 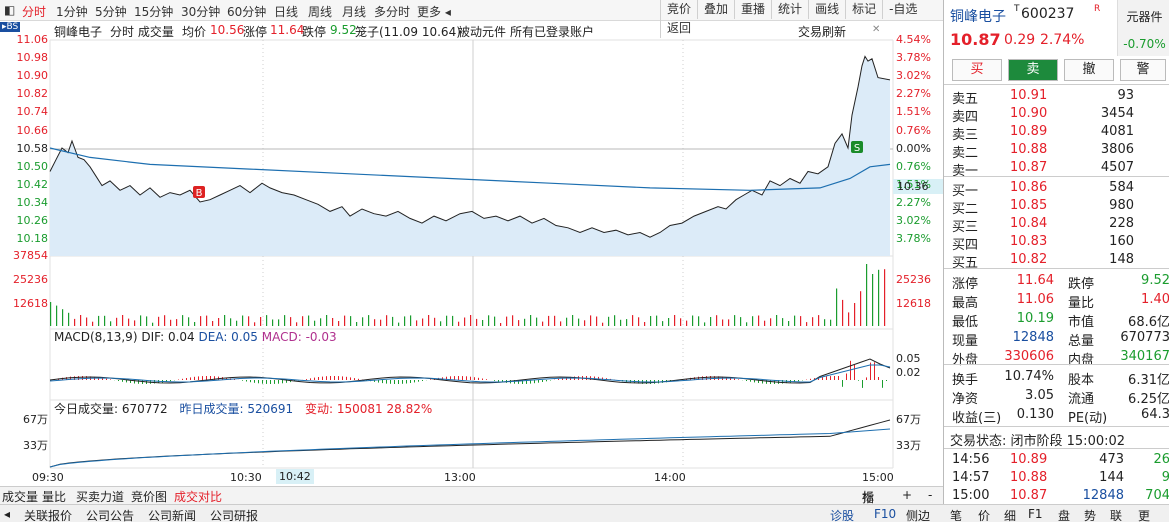 What do you see at coordinates (1064, 515) in the screenshot?
I see `panel-tab-board: 盘` at bounding box center [1064, 515].